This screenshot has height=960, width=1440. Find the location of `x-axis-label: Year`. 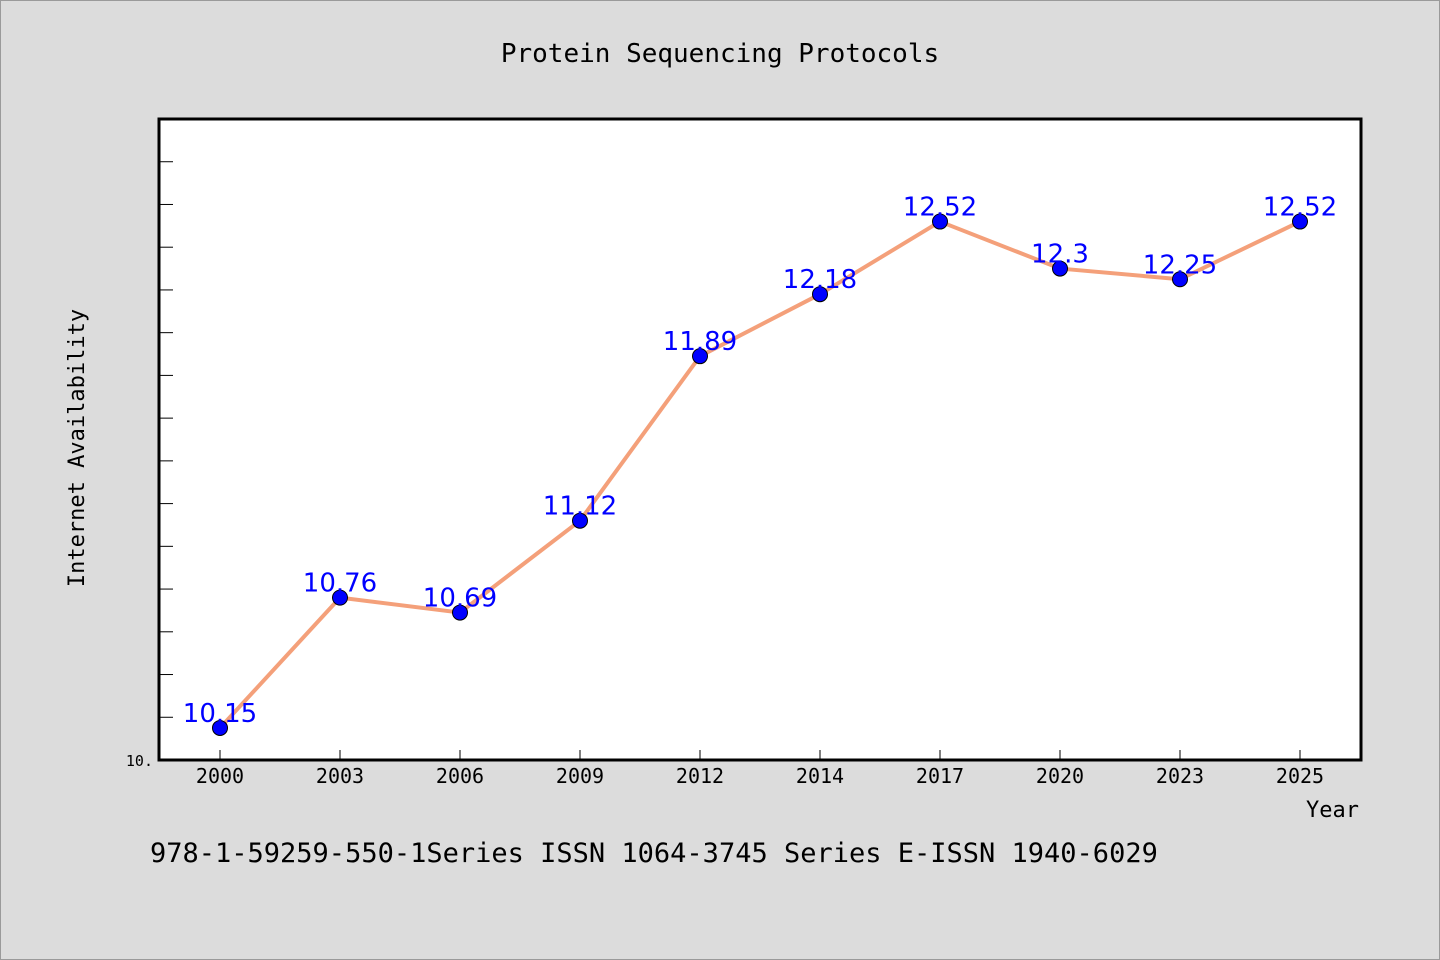

x-axis-label: Year is located at coordinates (1332, 810).